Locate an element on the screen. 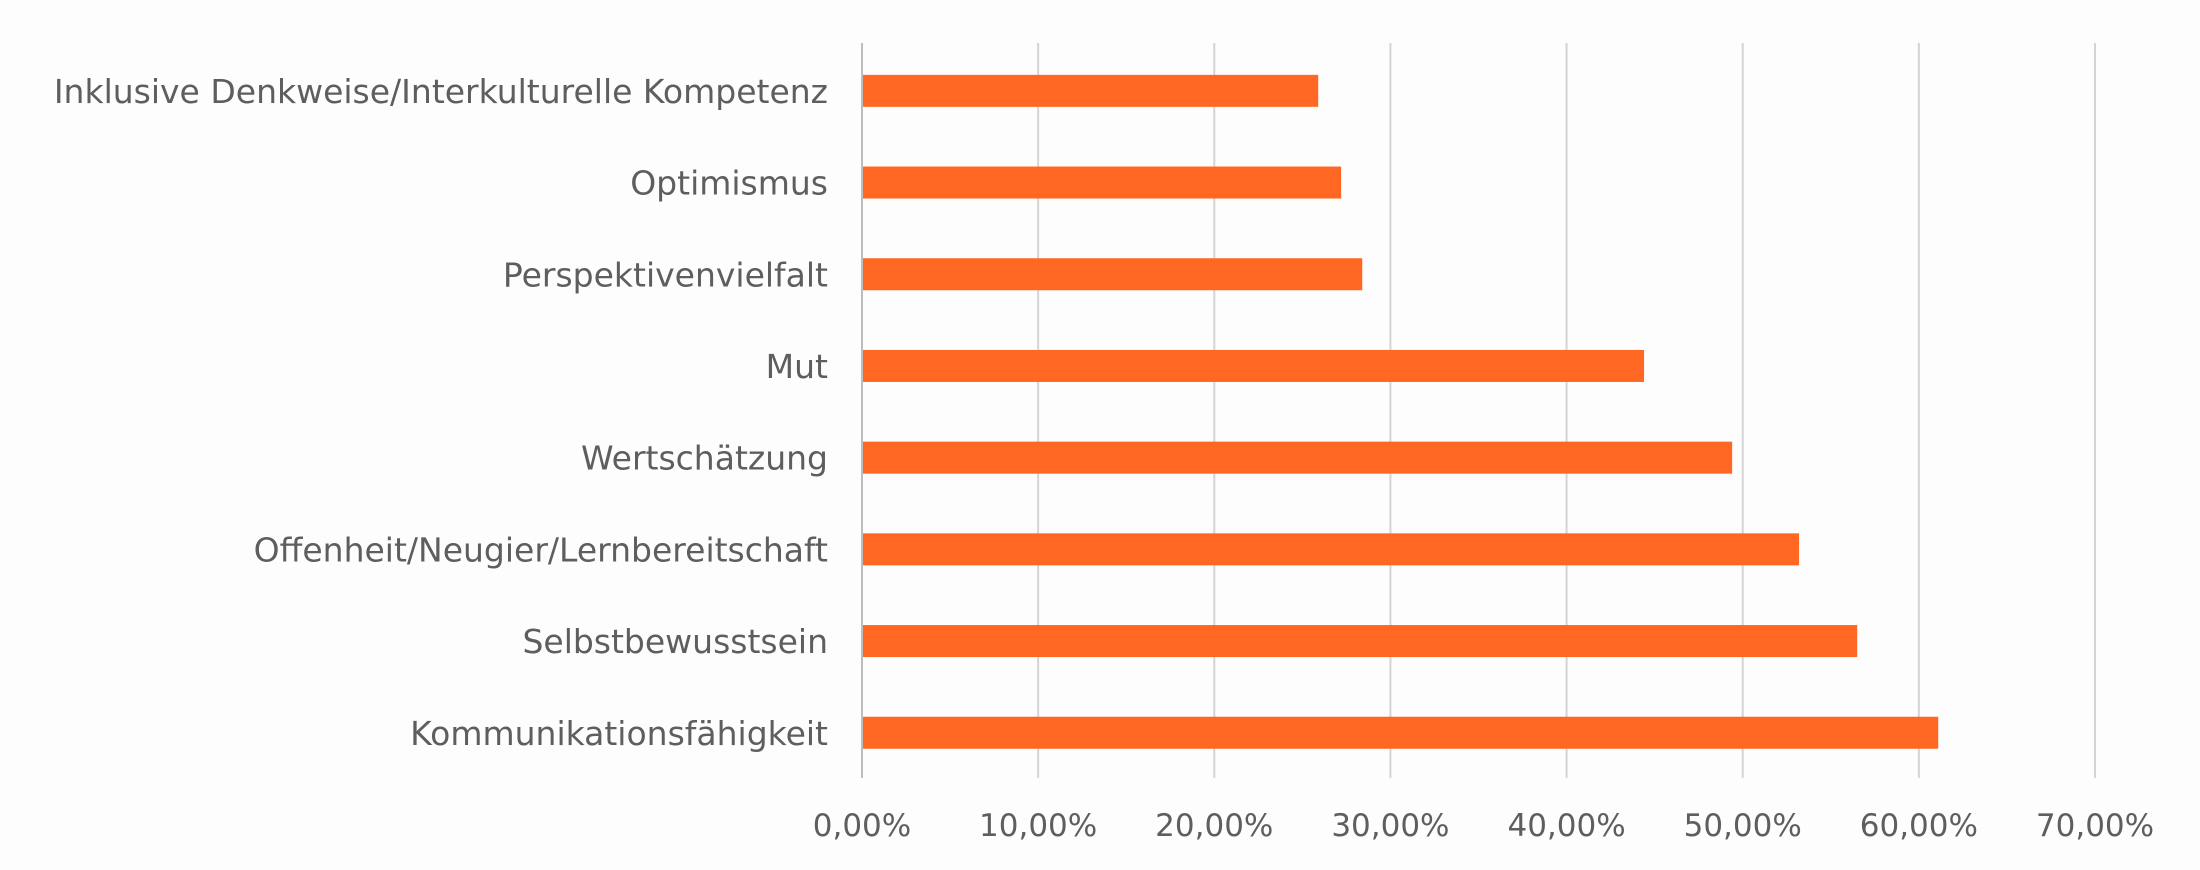 This screenshot has height=870, width=2200. x-tick-label: 20,00% is located at coordinates (1214, 826).